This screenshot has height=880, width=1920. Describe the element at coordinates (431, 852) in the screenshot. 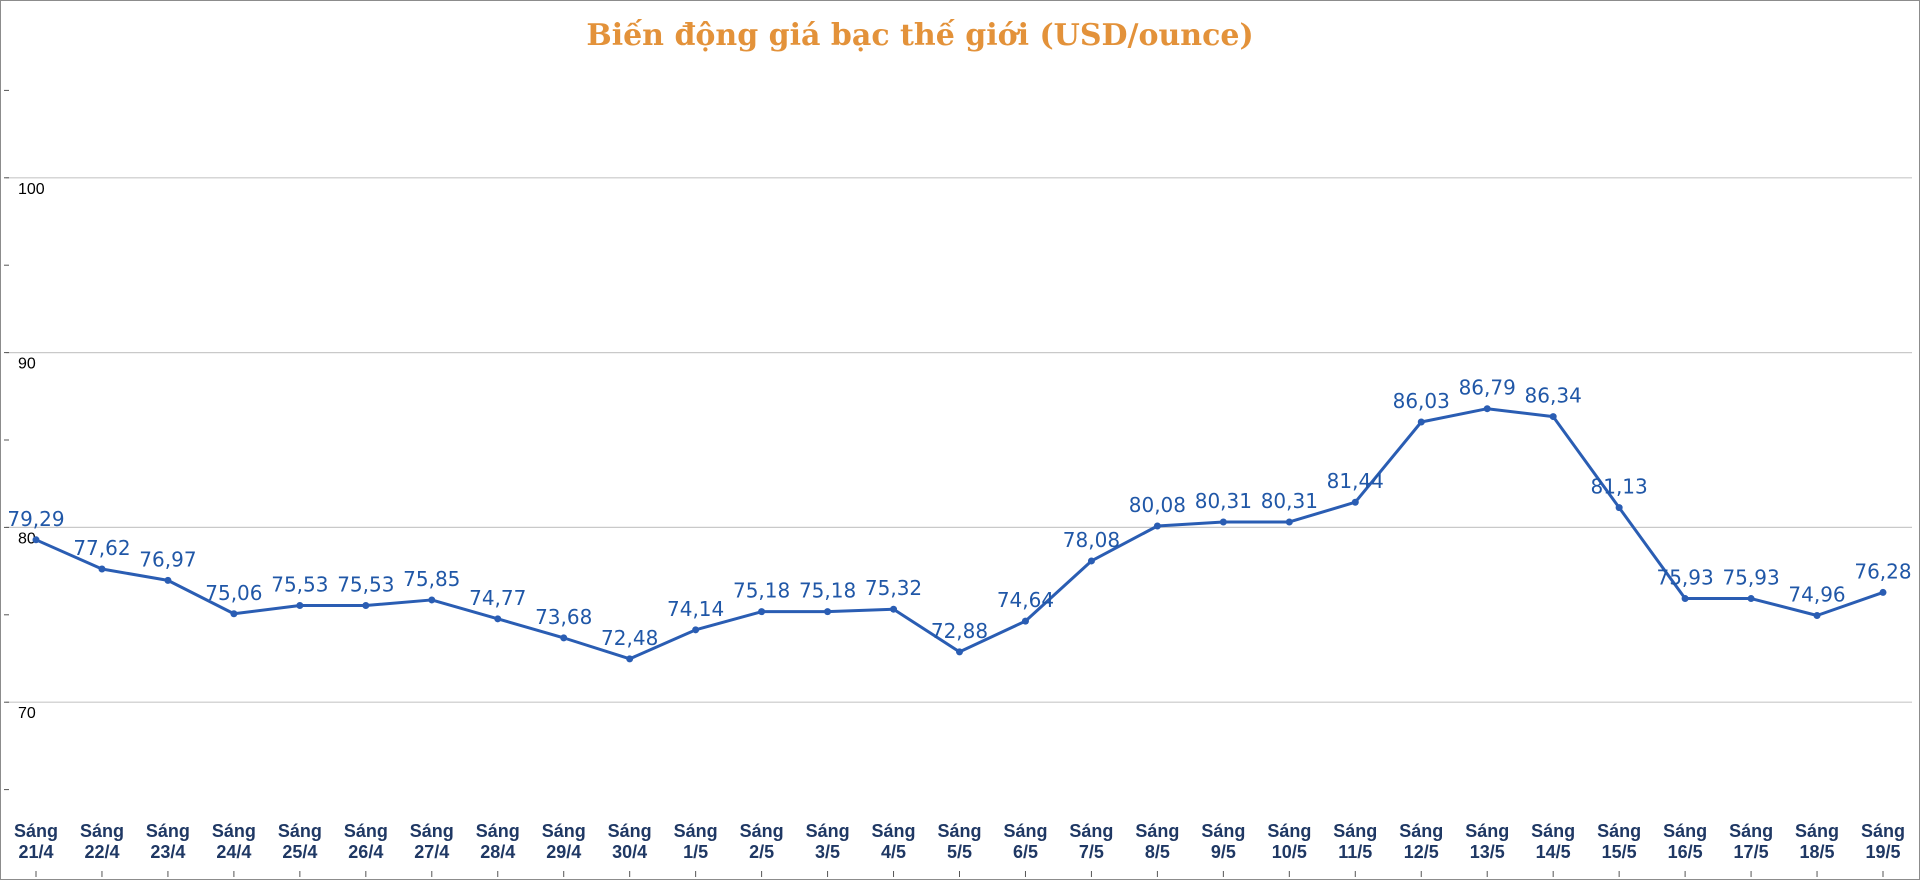

I see `x-tick-label: 27/4` at that location.